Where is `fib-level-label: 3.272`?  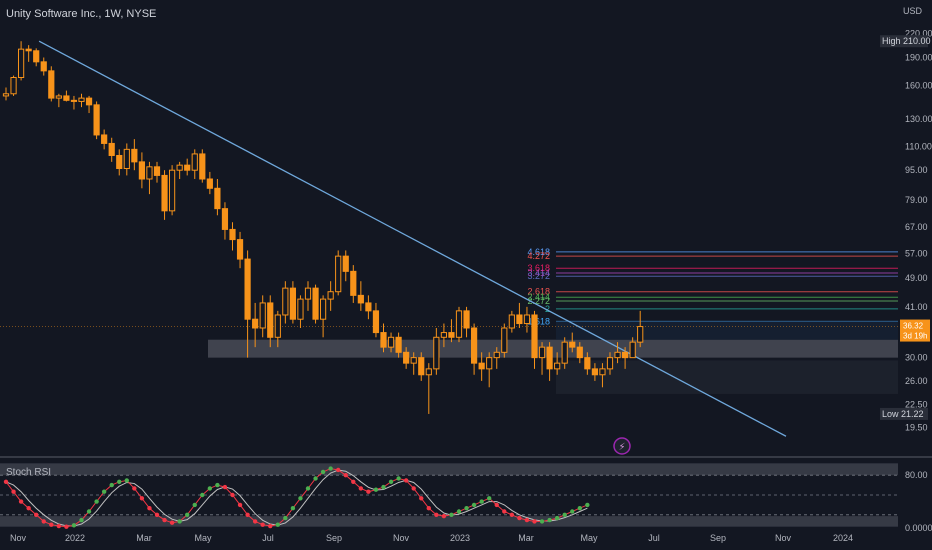
fib-level-label: 3.272 is located at coordinates (538, 276).